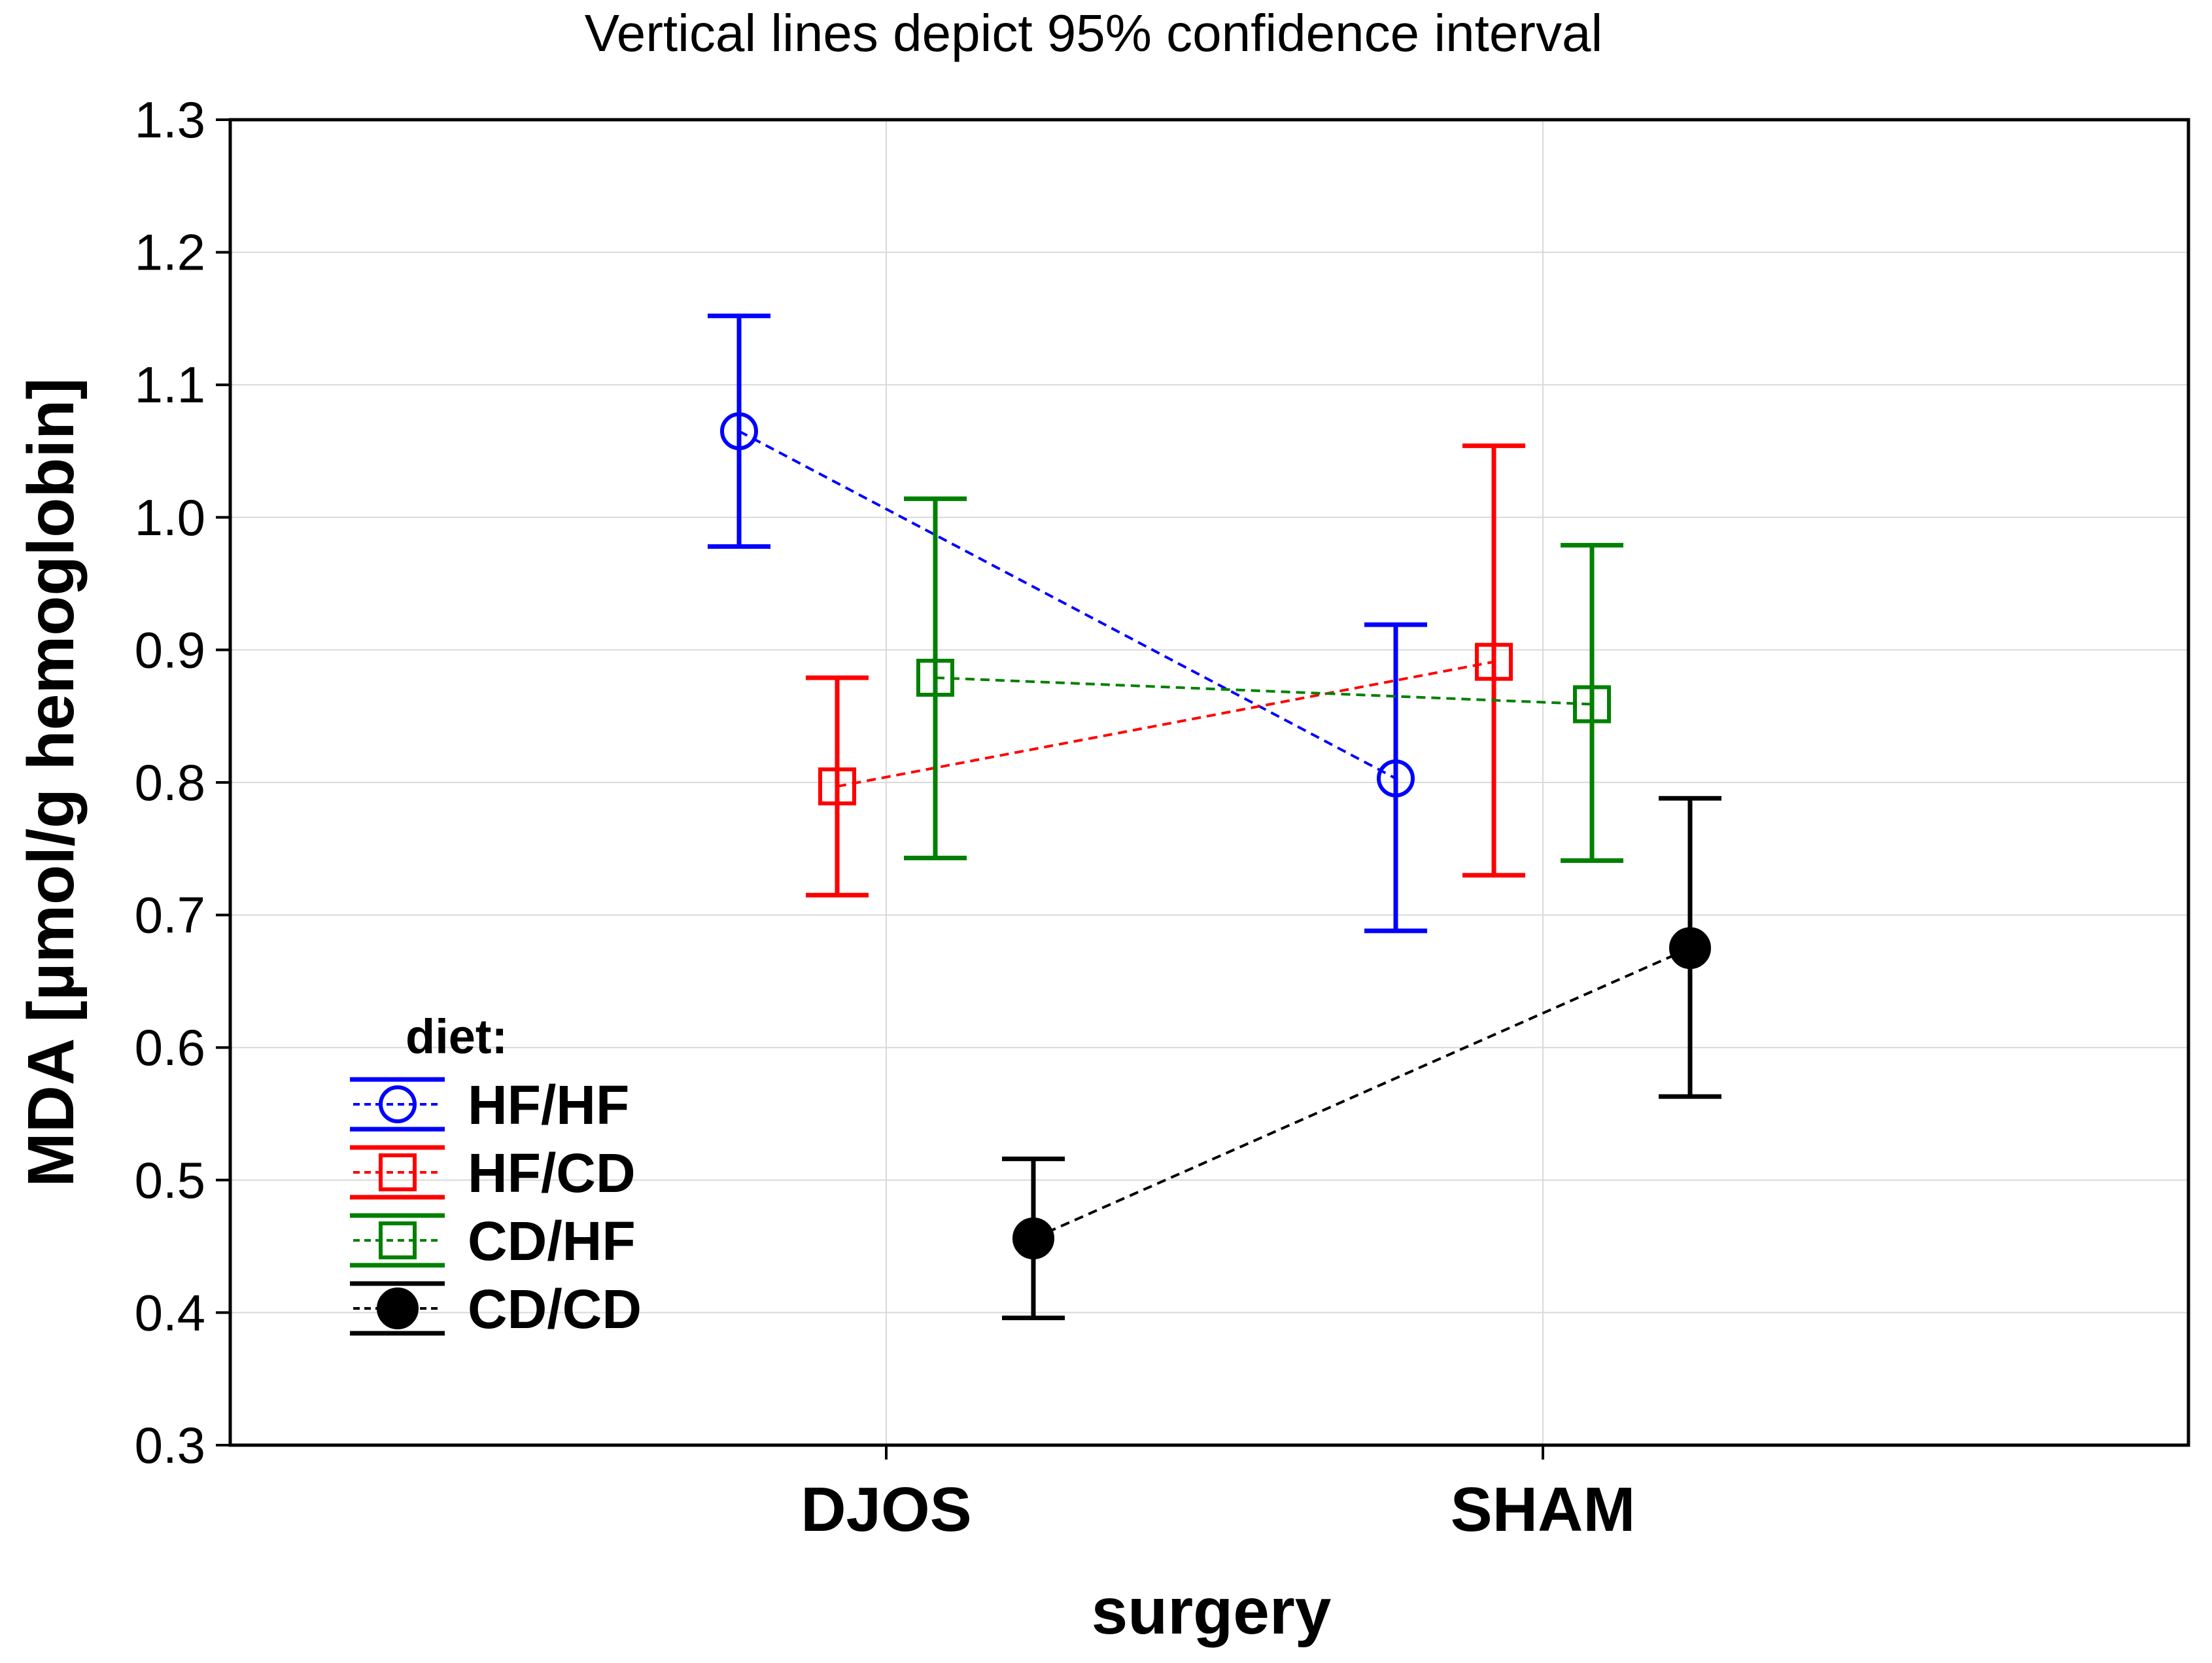 This screenshot has height=1663, width=2212. What do you see at coordinates (170, 649) in the screenshot?
I see `y-tick-label: 0.9` at bounding box center [170, 649].